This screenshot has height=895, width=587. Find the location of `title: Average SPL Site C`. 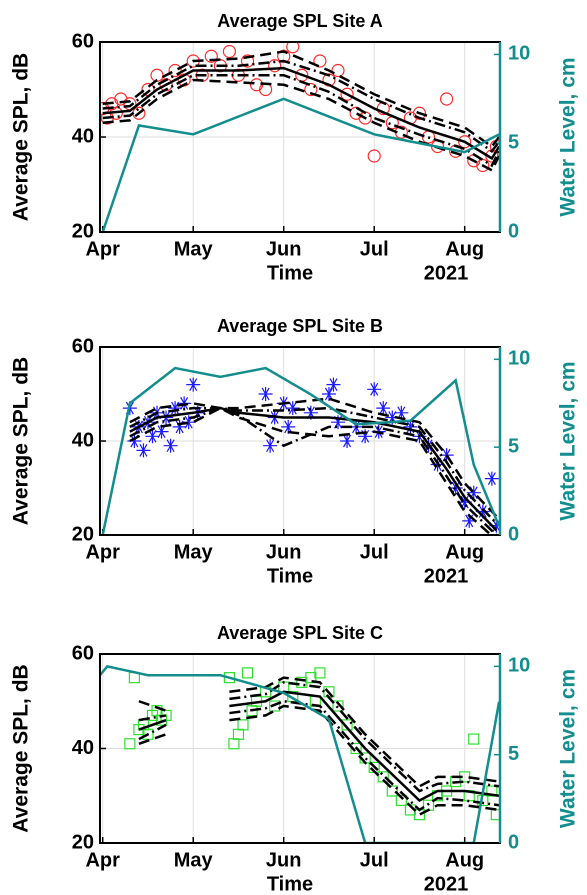

title: Average SPL Site C is located at coordinates (300, 633).